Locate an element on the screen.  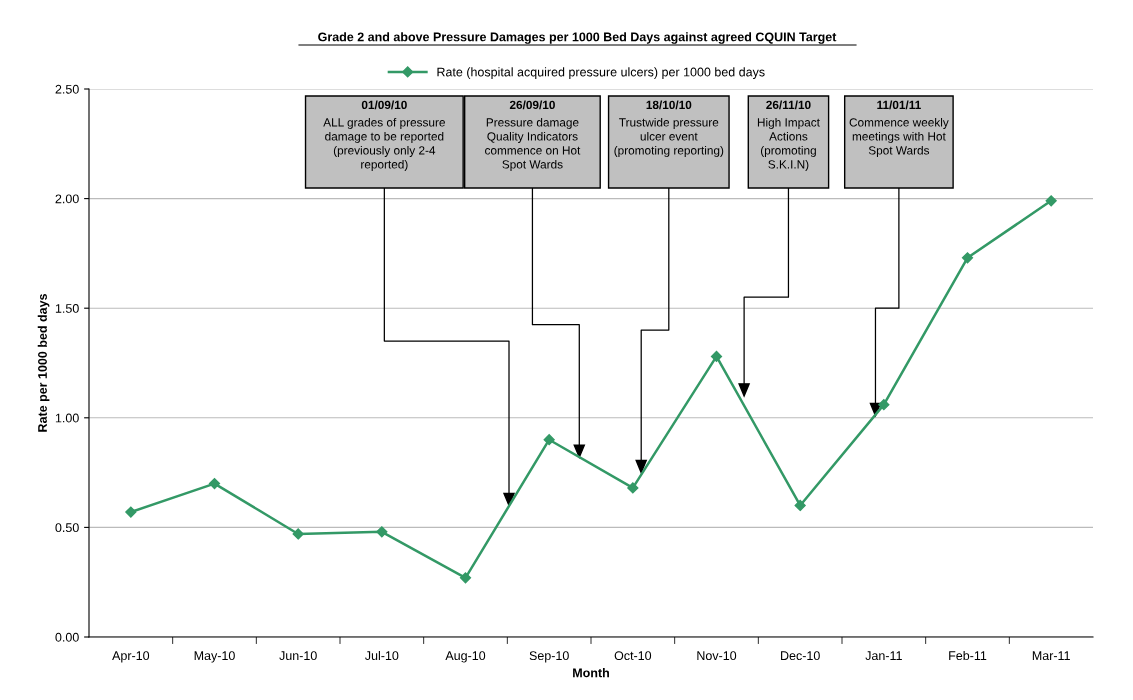
x-tick-label: May-10 is located at coordinates (214, 657).